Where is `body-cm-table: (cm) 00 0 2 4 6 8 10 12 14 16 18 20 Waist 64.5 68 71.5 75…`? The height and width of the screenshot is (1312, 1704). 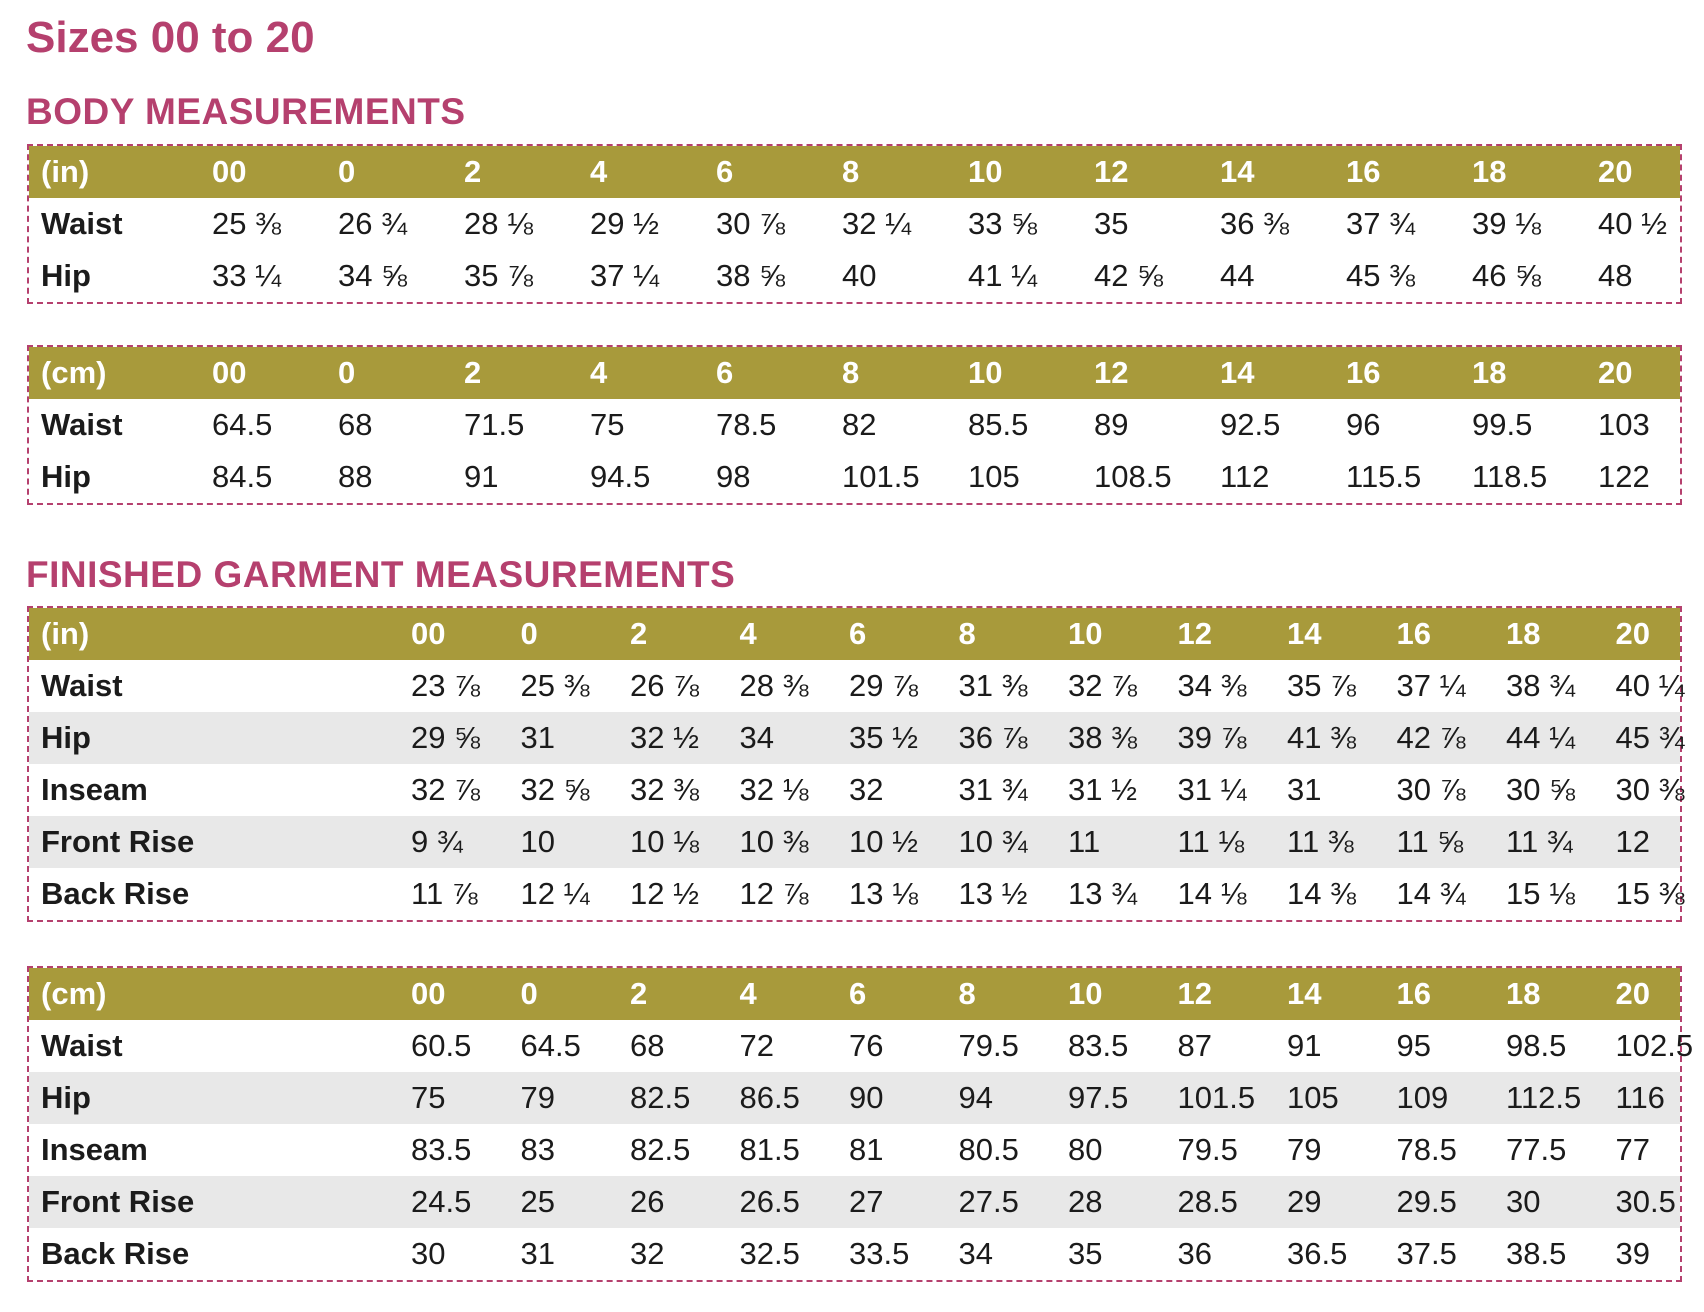
body-cm-table: (cm) 00 0 2 4 6 8 10 12 14 16 18 20 Waist 64.5 68 71.5 75… is located at coordinates (854, 425).